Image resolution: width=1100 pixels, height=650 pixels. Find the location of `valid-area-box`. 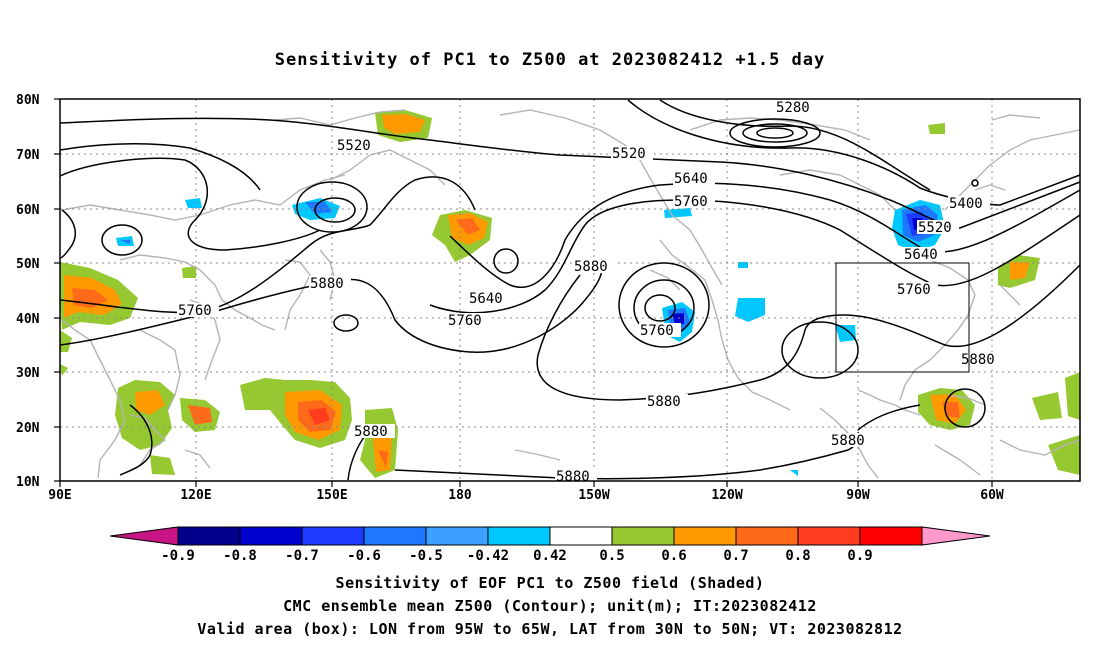

valid-area-box is located at coordinates (902, 317).